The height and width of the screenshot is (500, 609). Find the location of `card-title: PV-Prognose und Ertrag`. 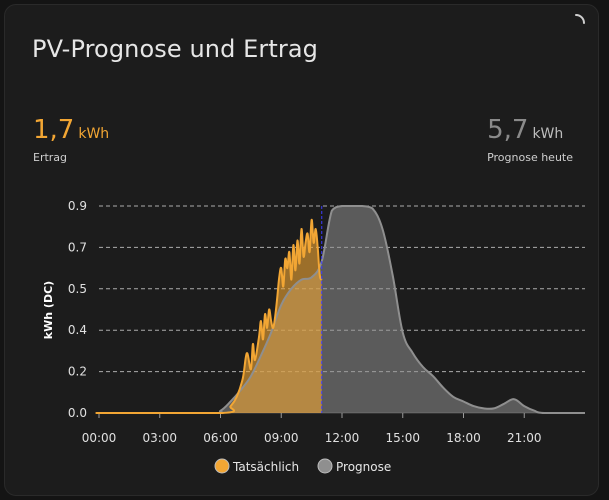

card-title: PV-Prognose und Ertrag is located at coordinates (175, 49).